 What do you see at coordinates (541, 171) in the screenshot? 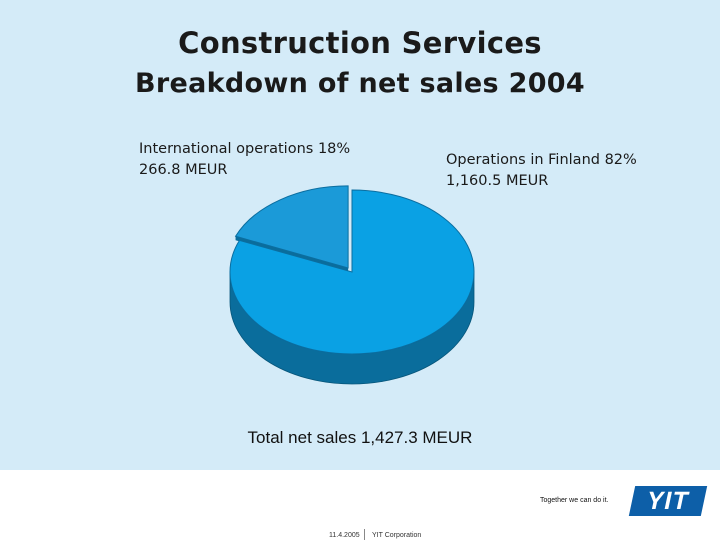
I see `slice-label-finland: Operations in Finland 82% 1,160.5 MEUR` at bounding box center [541, 171].